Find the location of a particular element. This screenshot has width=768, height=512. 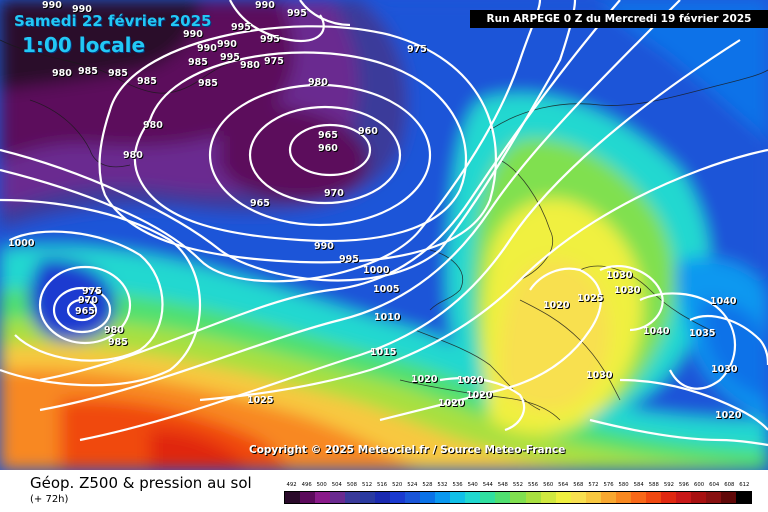

scale-label: 544 is located at coordinates (487, 485).